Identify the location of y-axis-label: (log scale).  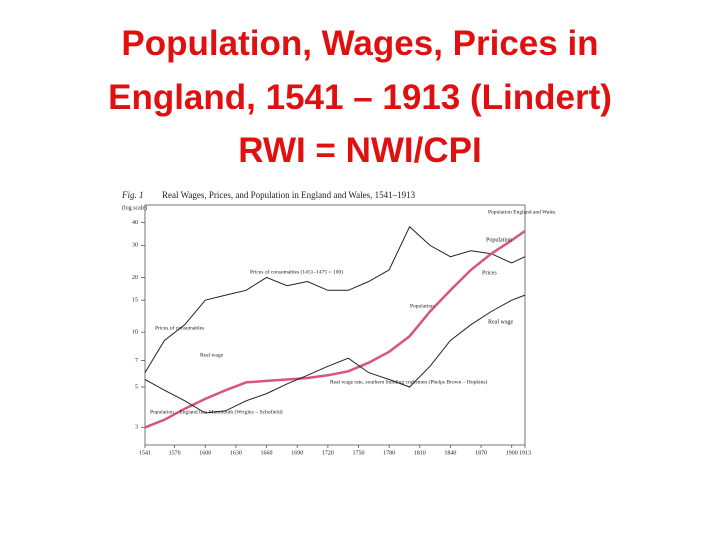
(134, 207).